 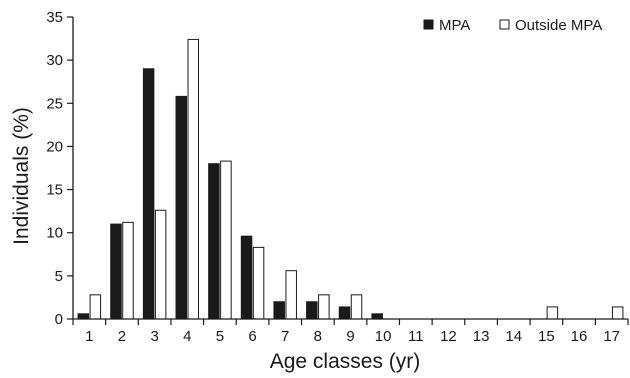 What do you see at coordinates (611, 336) in the screenshot?
I see `x-tick-label: 17` at bounding box center [611, 336].